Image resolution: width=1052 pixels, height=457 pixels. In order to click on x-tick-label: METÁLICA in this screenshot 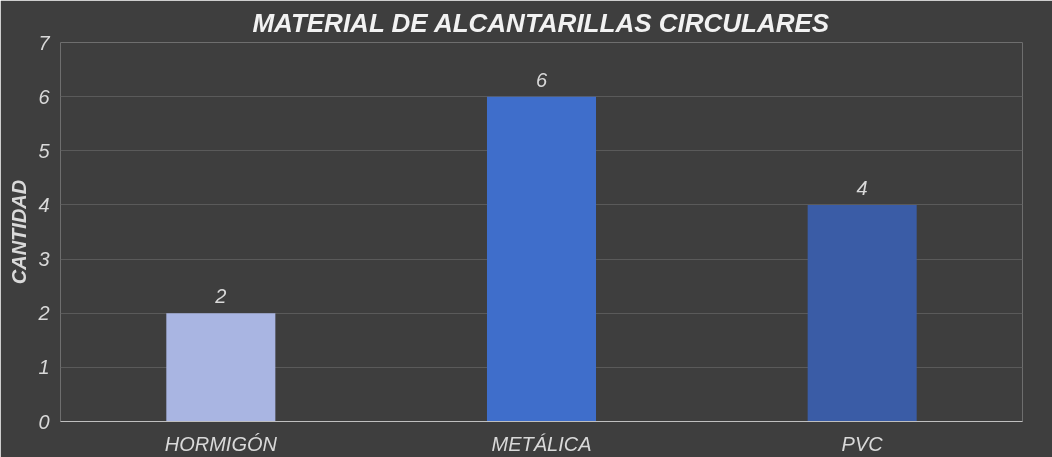, I will do `click(541, 443)`.